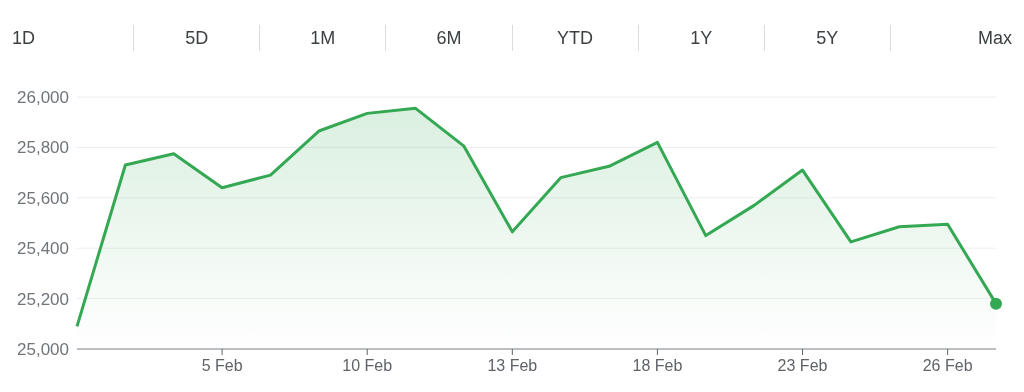  What do you see at coordinates (43, 249) in the screenshot?
I see `y-tick-label: 25,400` at bounding box center [43, 249].